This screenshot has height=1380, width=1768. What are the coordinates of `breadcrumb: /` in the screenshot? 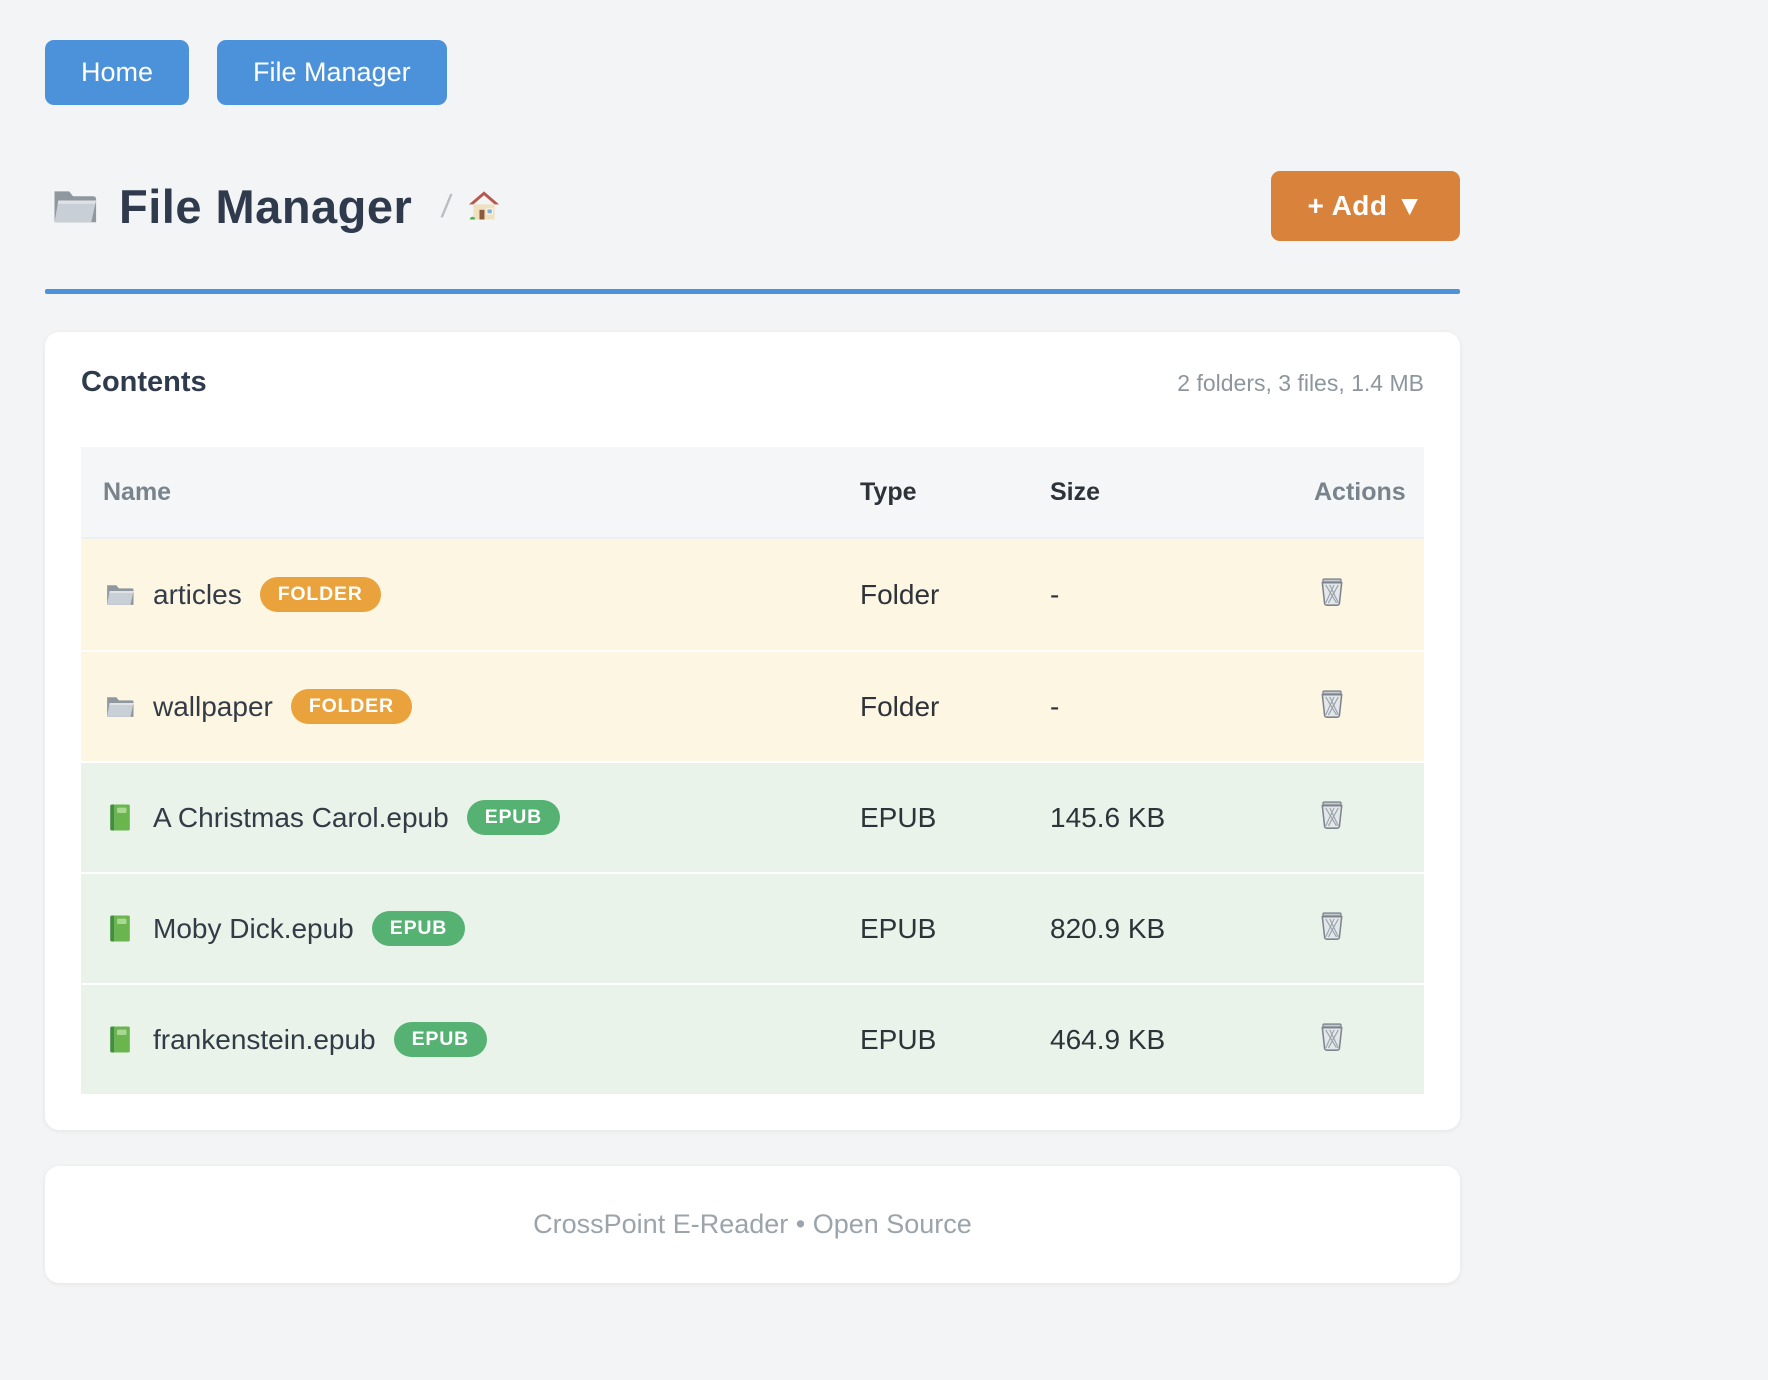 It's located at (471, 206).